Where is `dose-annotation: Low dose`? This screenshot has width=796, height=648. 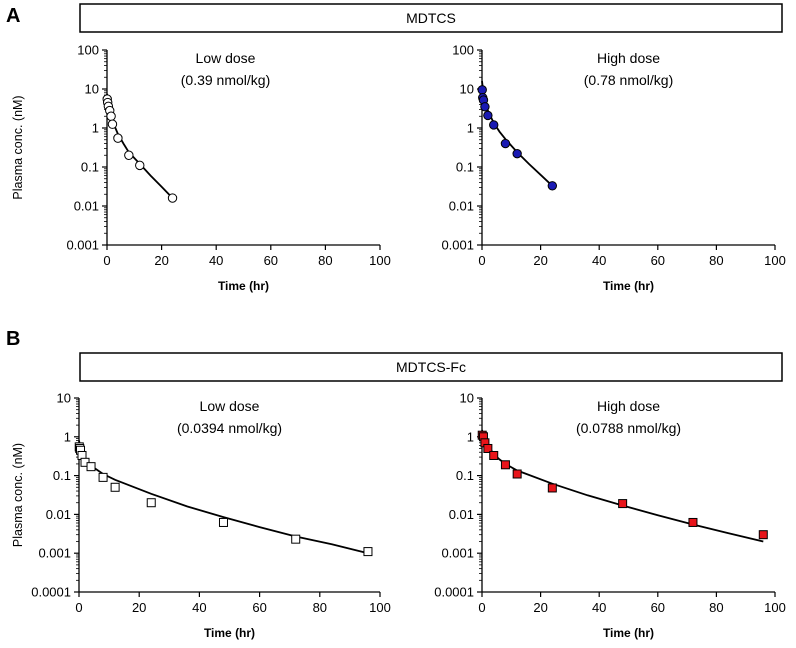 dose-annotation: Low dose is located at coordinates (230, 406).